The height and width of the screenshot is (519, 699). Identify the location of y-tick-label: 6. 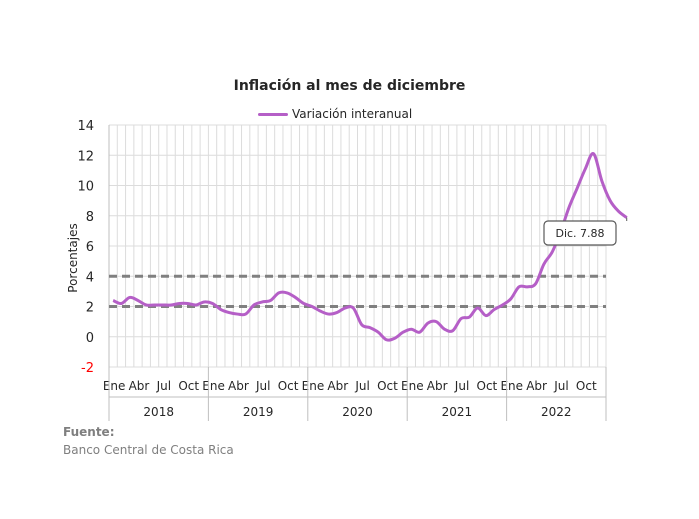
(90, 247).